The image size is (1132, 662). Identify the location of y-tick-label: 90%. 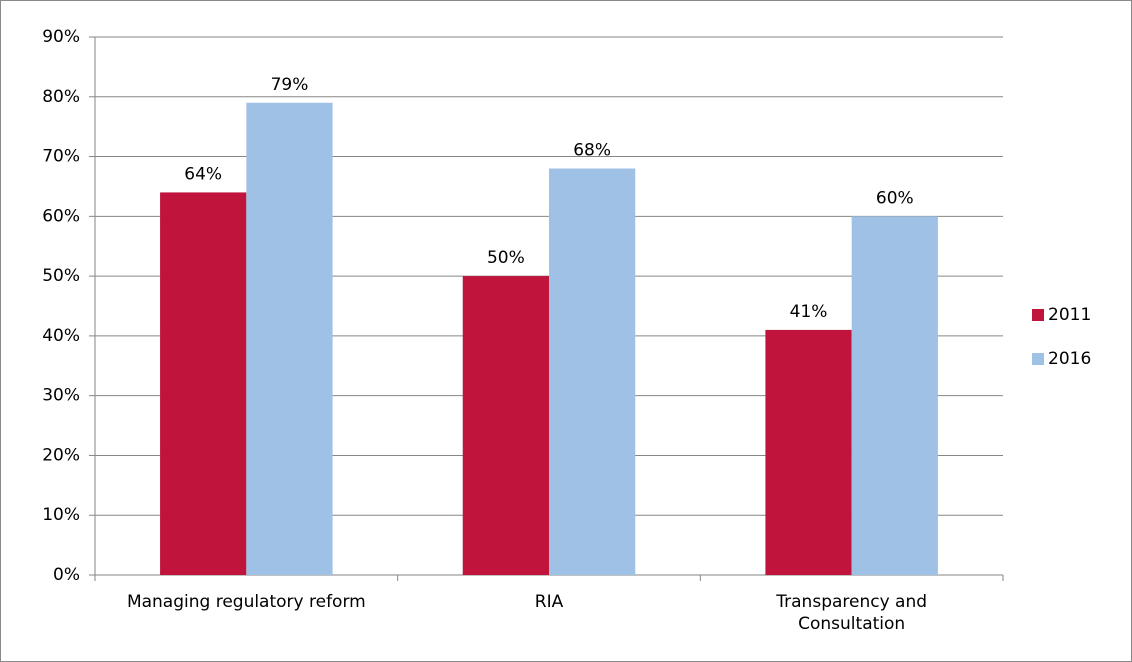
(61, 37).